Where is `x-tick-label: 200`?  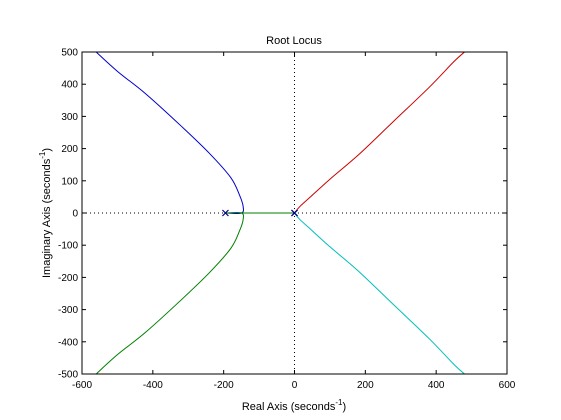 x-tick-label: 200 is located at coordinates (365, 385).